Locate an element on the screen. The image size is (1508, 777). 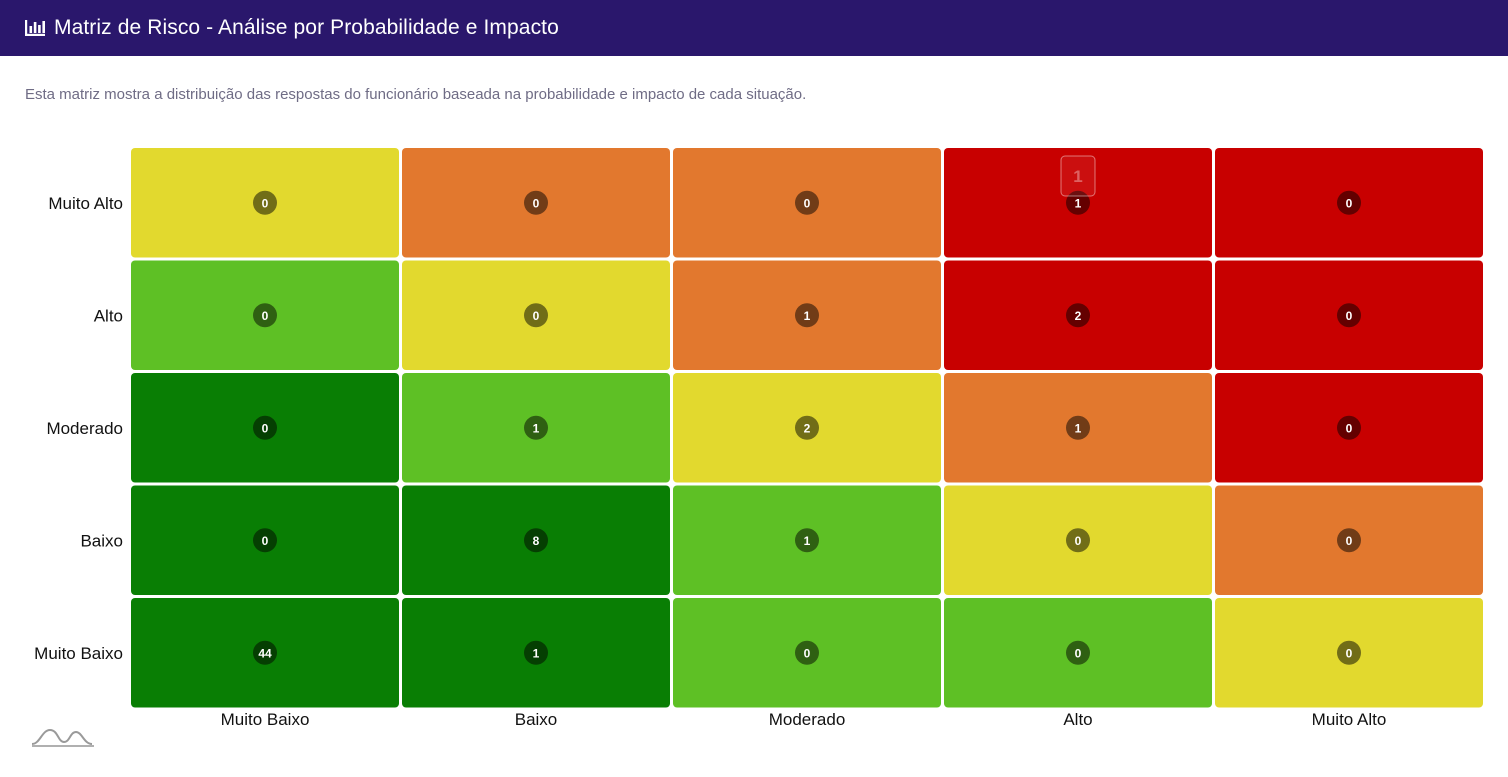
x-tick-label: Moderado is located at coordinates (807, 719).